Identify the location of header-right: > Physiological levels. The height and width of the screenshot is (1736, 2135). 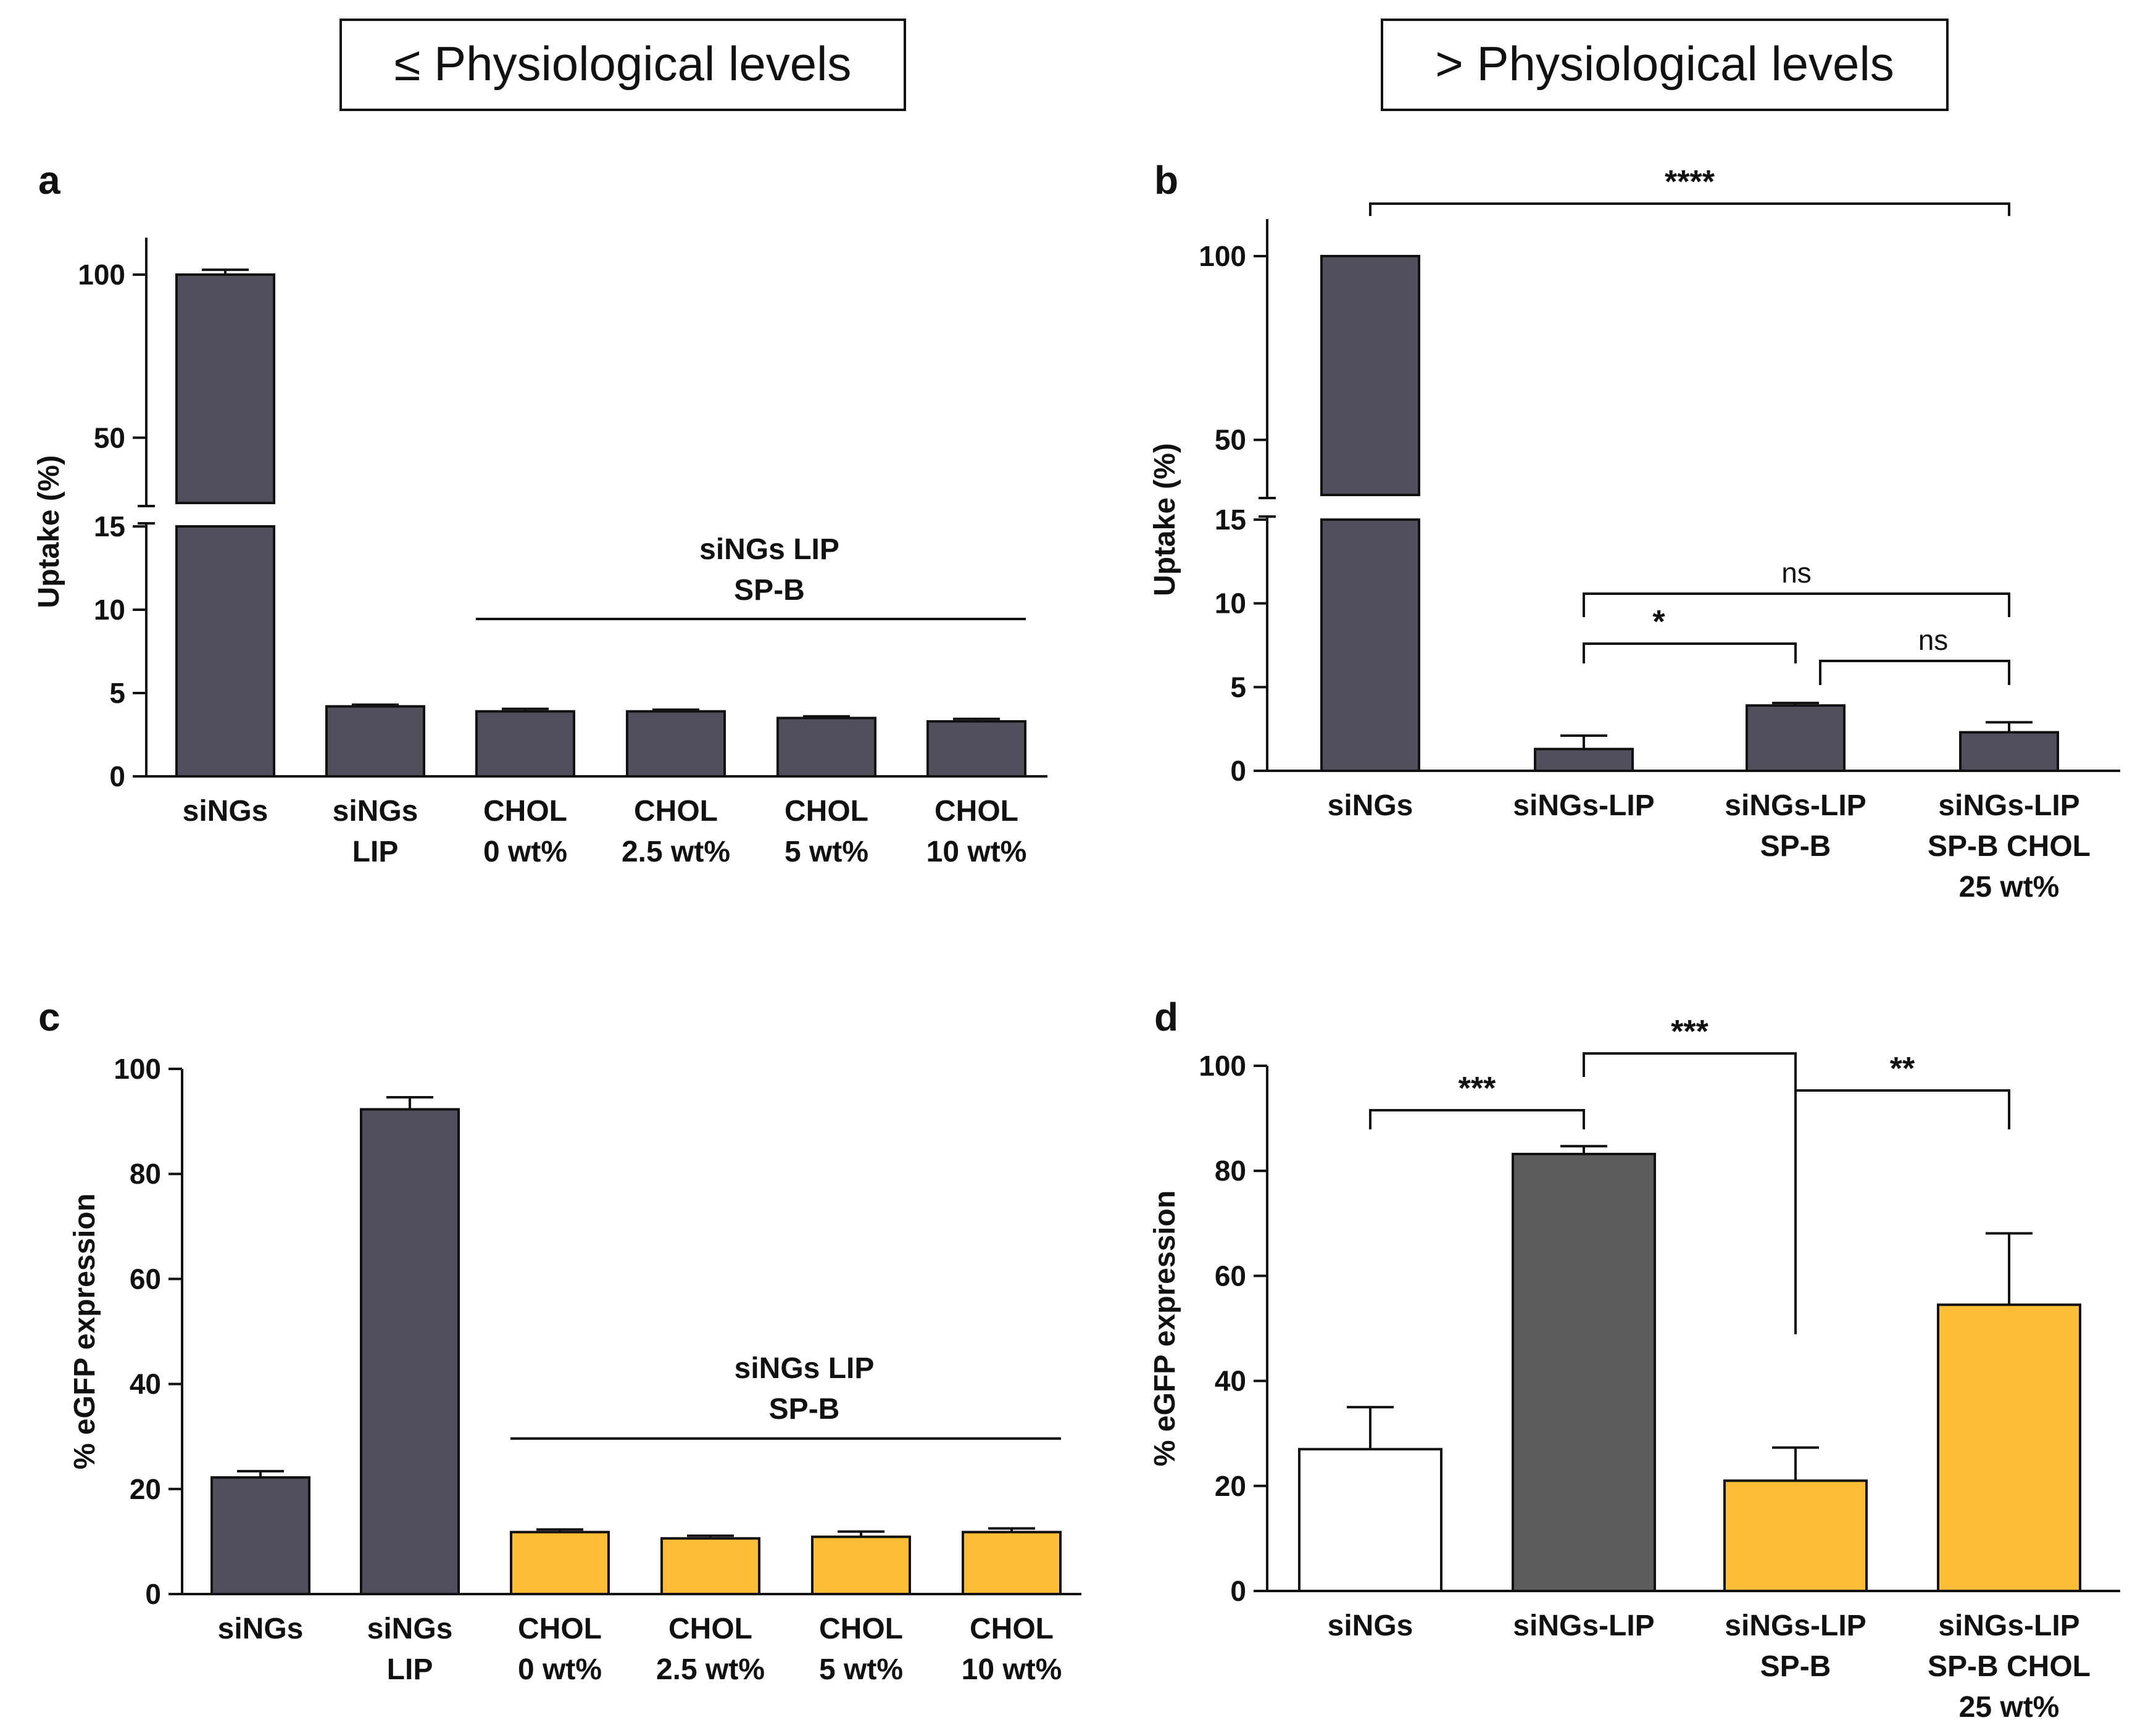
(1665, 65).